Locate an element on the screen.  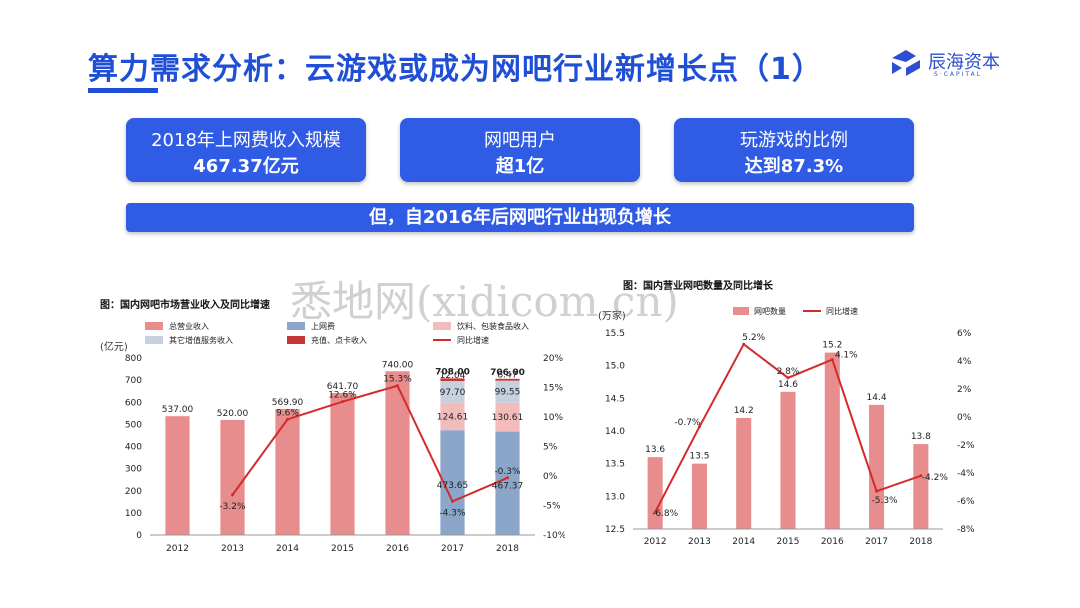
y-tick-label: 12.5 is located at coordinates (615, 530).